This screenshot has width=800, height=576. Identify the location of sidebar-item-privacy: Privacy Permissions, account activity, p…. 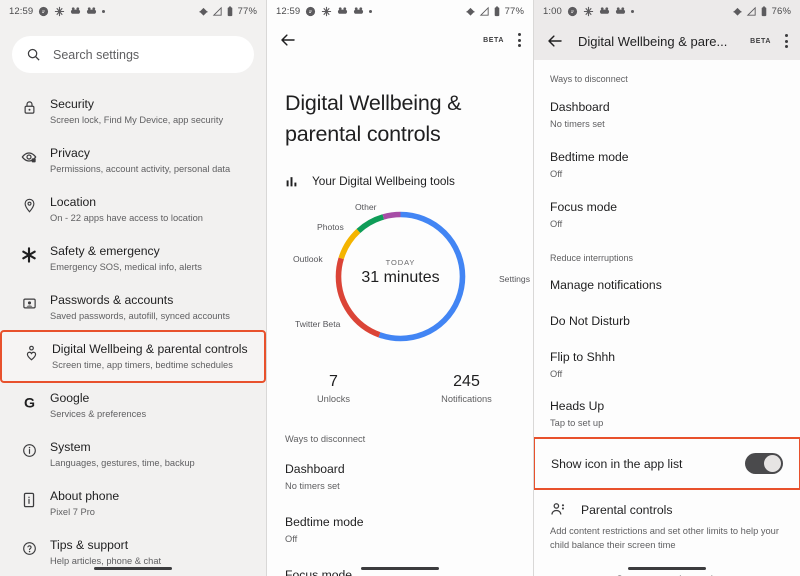
(133, 160).